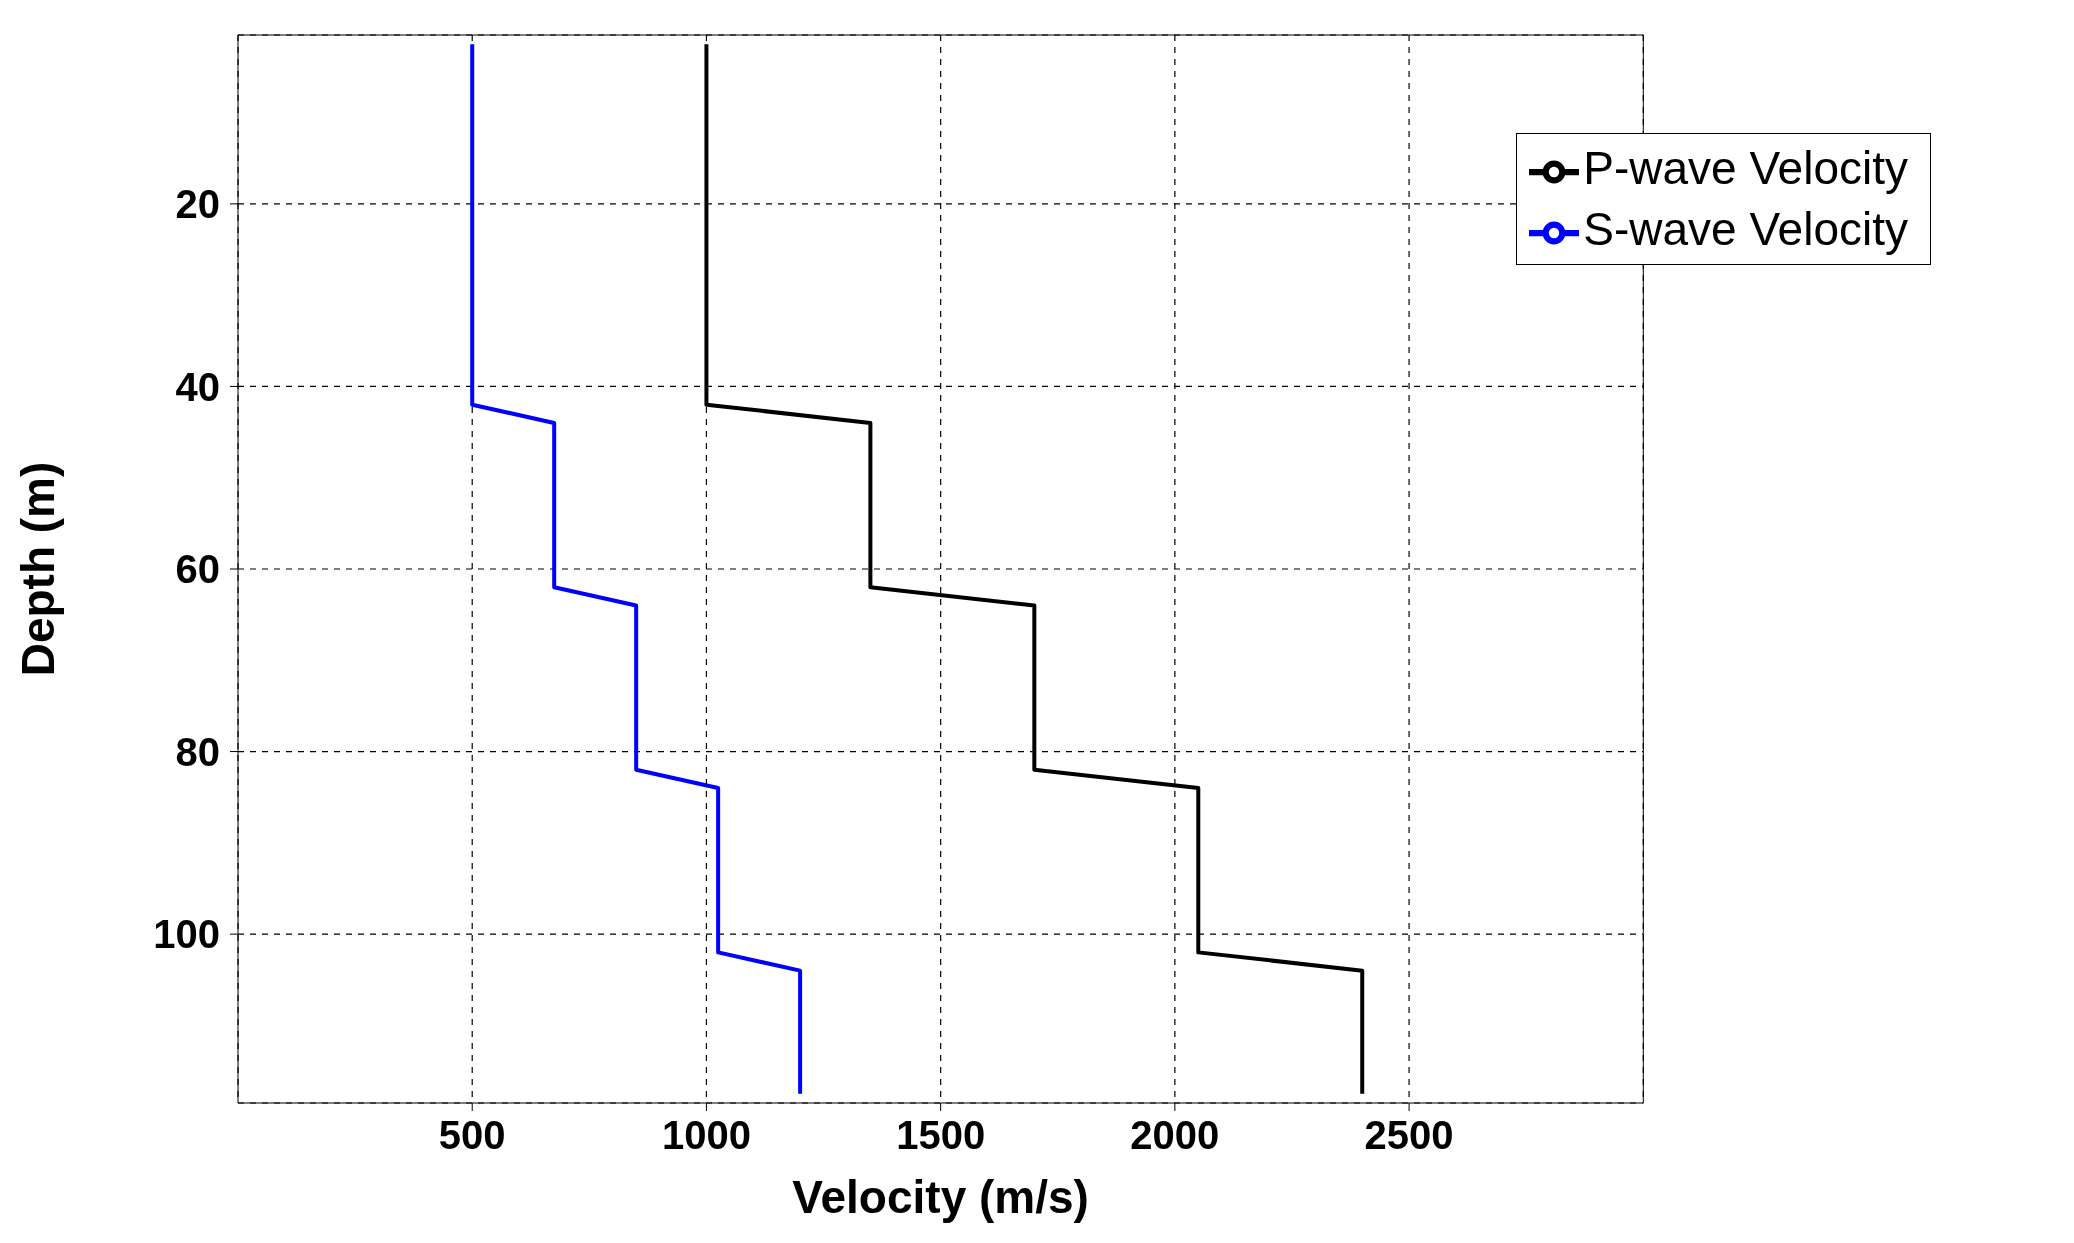 The image size is (2074, 1243). Describe the element at coordinates (706, 1135) in the screenshot. I see `x-tick-label: 1000` at that location.